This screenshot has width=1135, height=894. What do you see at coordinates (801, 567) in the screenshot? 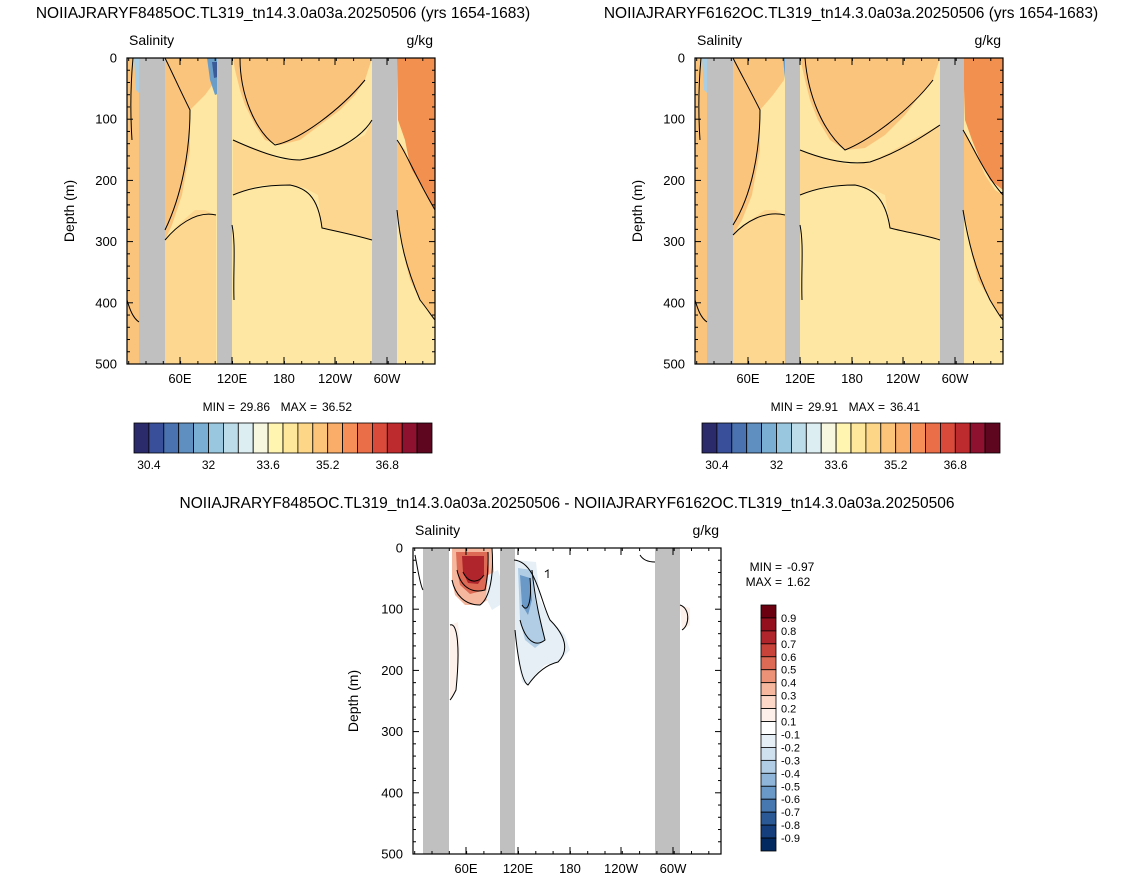
I see `panel-3-min-value: -0.97` at bounding box center [801, 567].